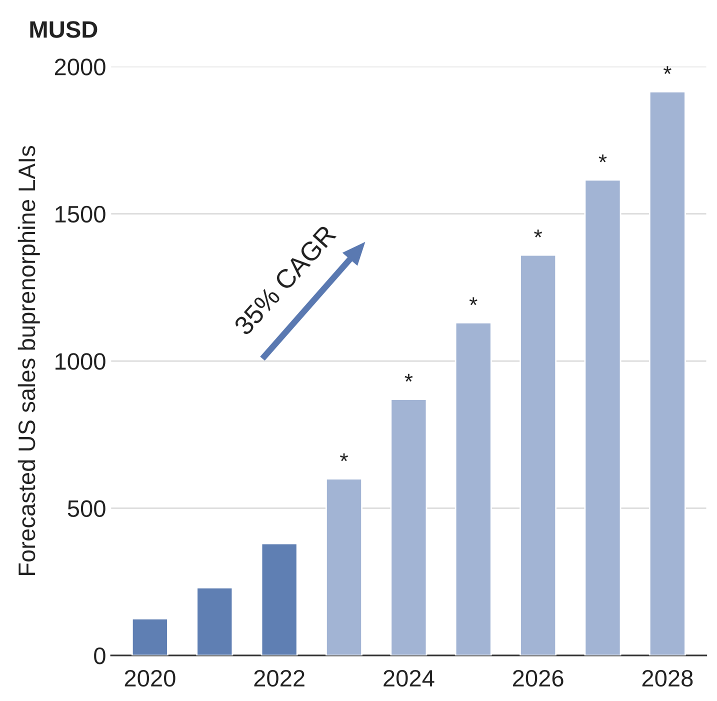 The image size is (717, 701). I want to click on x-tick-label: 2026, so click(538, 678).